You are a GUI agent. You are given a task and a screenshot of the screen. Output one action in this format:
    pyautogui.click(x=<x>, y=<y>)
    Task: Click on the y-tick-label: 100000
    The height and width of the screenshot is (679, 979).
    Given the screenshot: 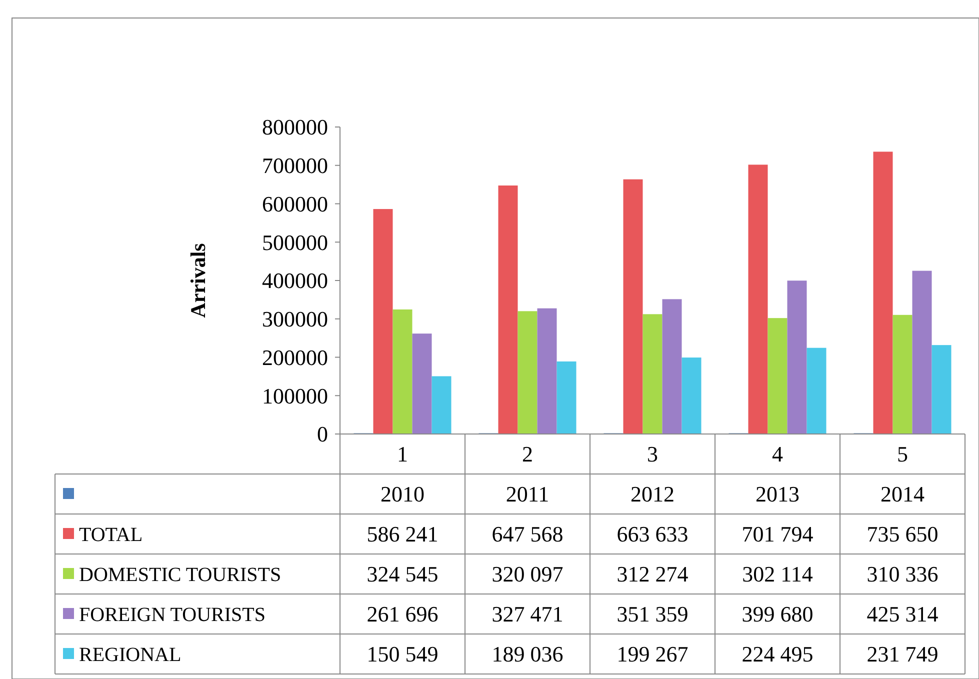 What is the action you would take?
    pyautogui.click(x=295, y=395)
    